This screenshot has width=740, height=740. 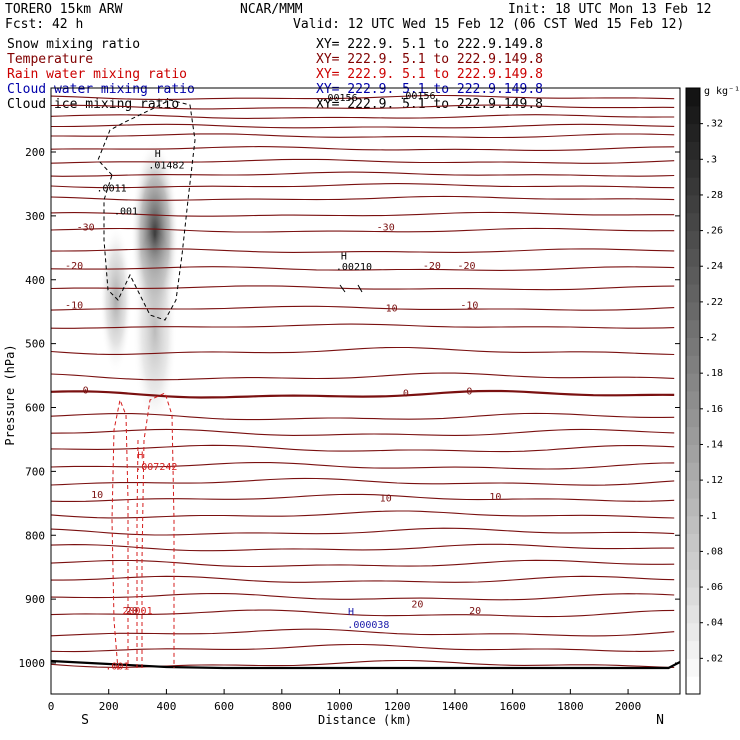 I want to click on x-tick-label: 800, so click(x=282, y=706).